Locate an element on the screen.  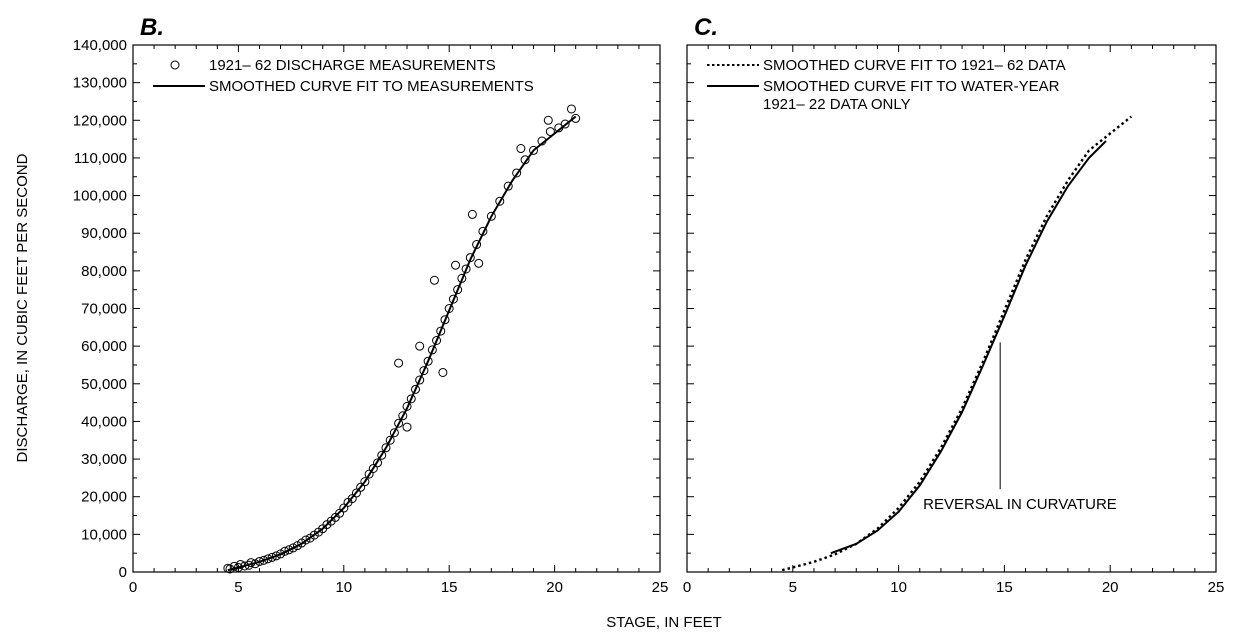
y-tick-label: 80,000 is located at coordinates (104, 271).